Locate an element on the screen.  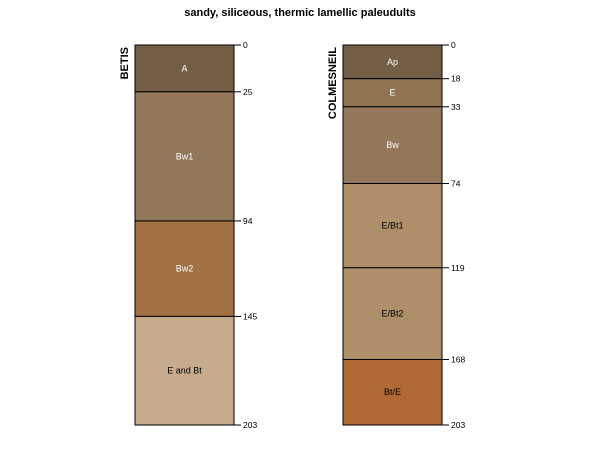
horizon-label: E is located at coordinates (392, 93).